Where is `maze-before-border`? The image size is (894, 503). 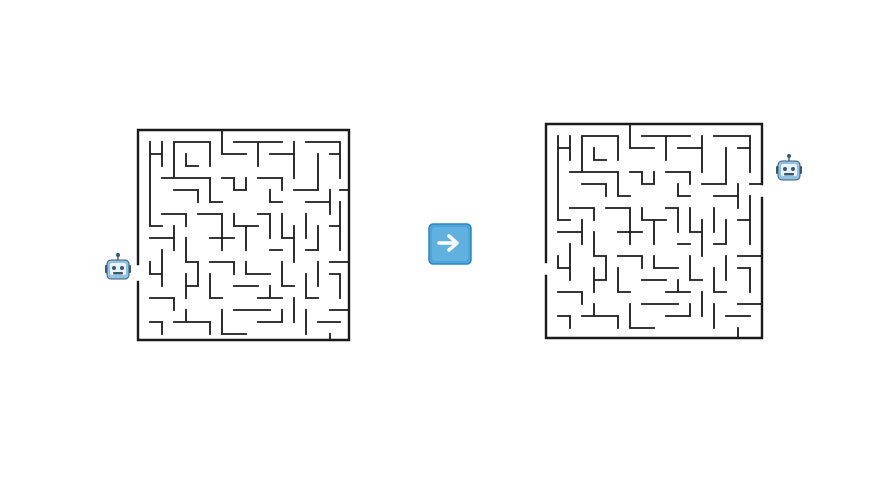
maze-before-border is located at coordinates (243, 235).